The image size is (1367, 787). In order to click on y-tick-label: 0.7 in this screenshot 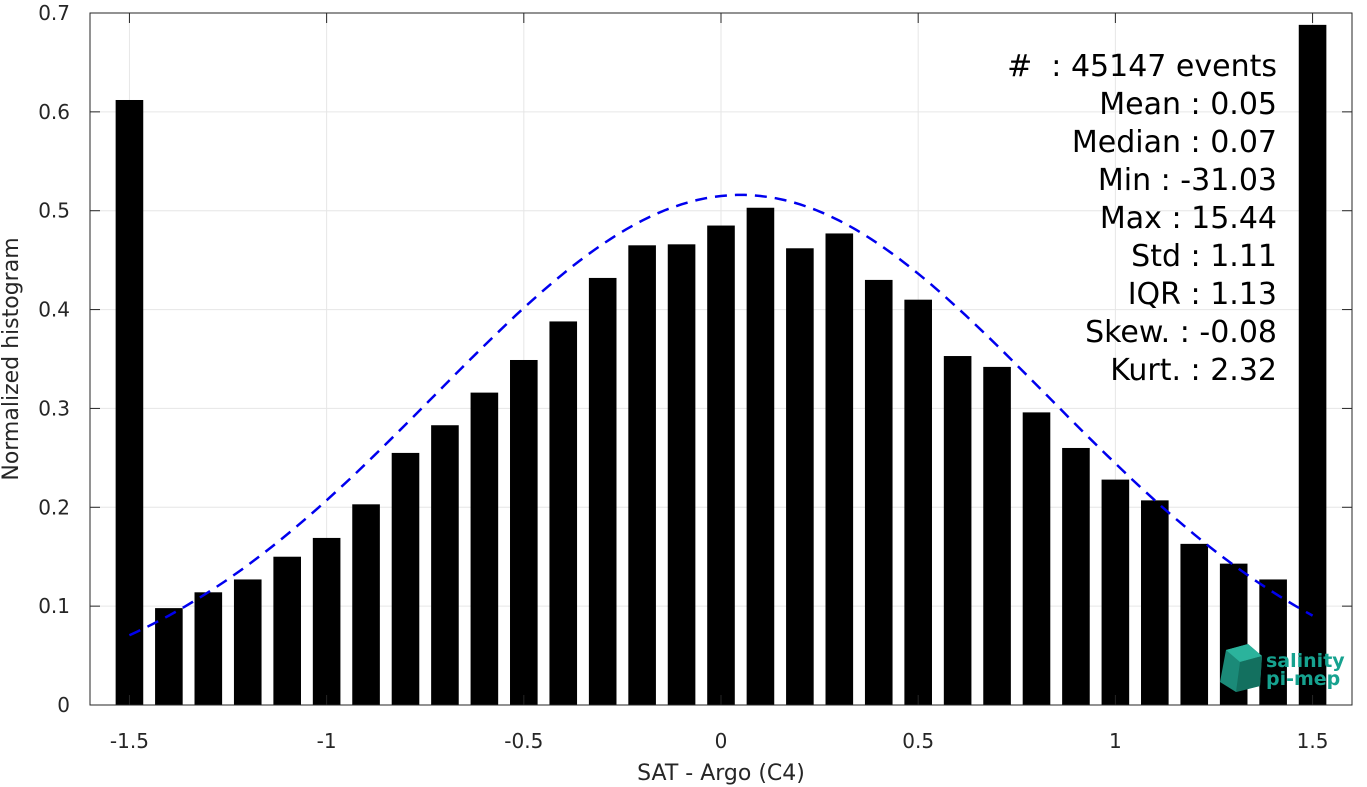, I will do `click(54, 13)`.